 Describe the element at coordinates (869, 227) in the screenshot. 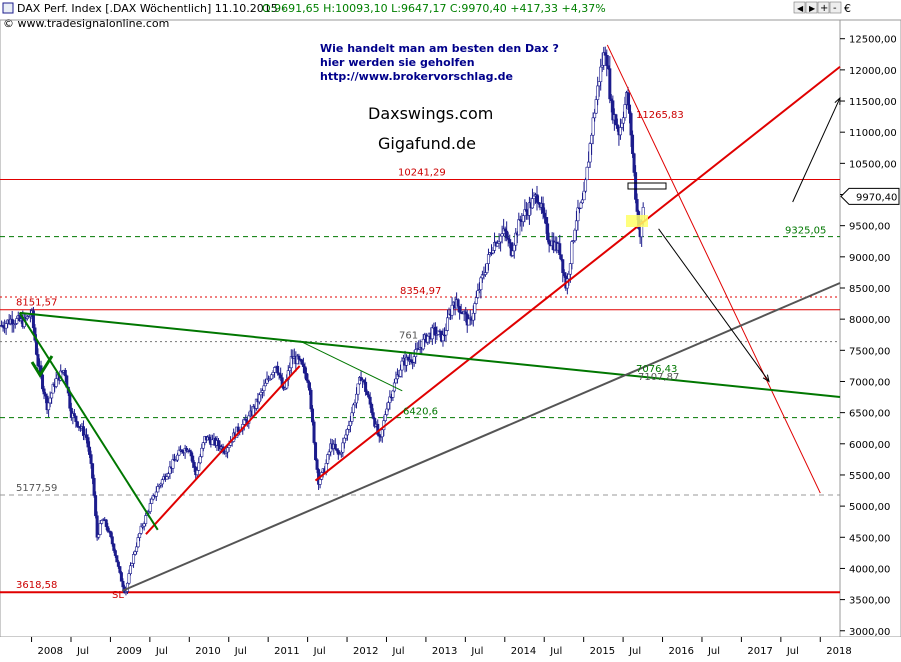

I see `y-tick-label-13: 9500,00` at that location.